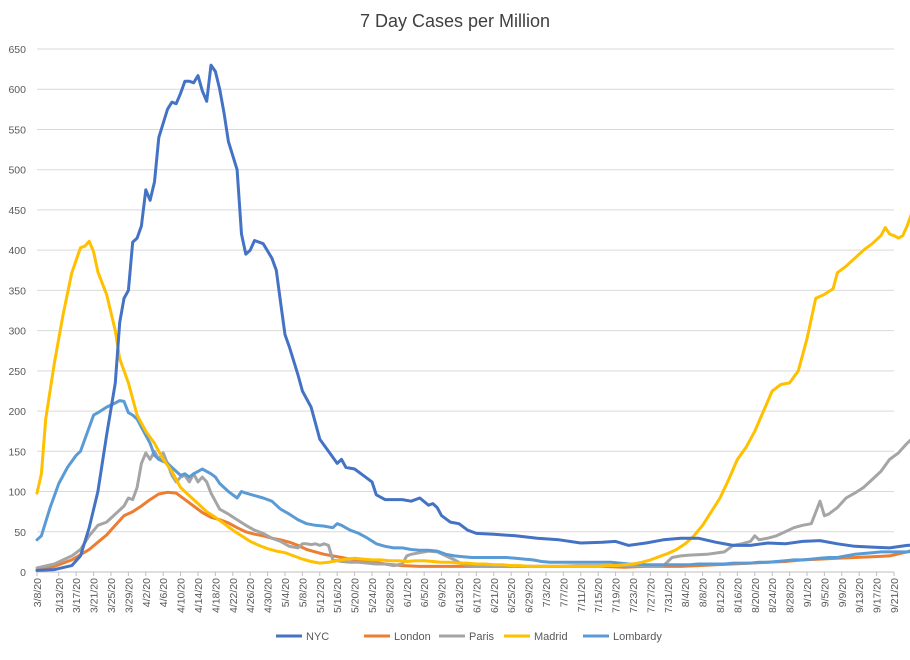 The height and width of the screenshot is (660, 910). Describe the element at coordinates (216, 595) in the screenshot. I see `x-tick-label: 4/18/20` at that location.